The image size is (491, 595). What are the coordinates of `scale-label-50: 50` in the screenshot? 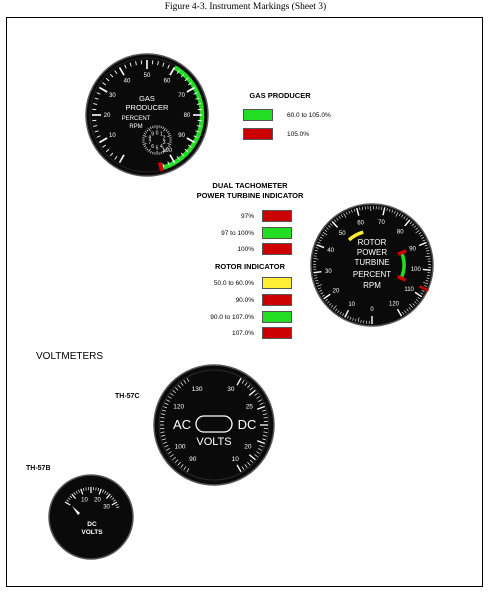 It's located at (342, 234).